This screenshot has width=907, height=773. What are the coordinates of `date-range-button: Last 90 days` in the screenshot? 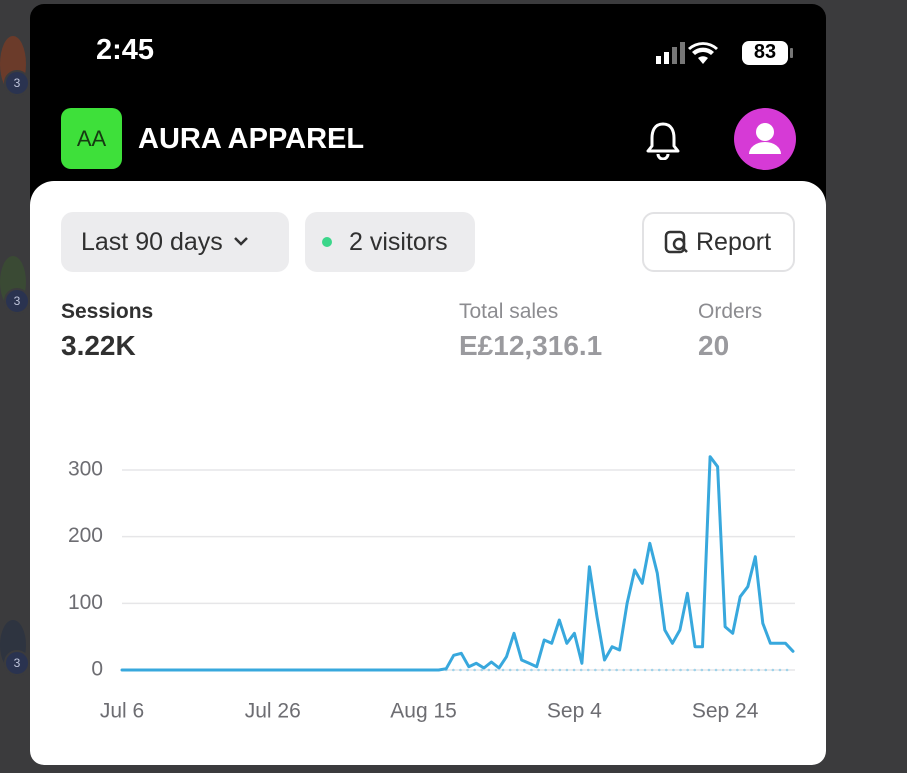 It's located at (175, 242).